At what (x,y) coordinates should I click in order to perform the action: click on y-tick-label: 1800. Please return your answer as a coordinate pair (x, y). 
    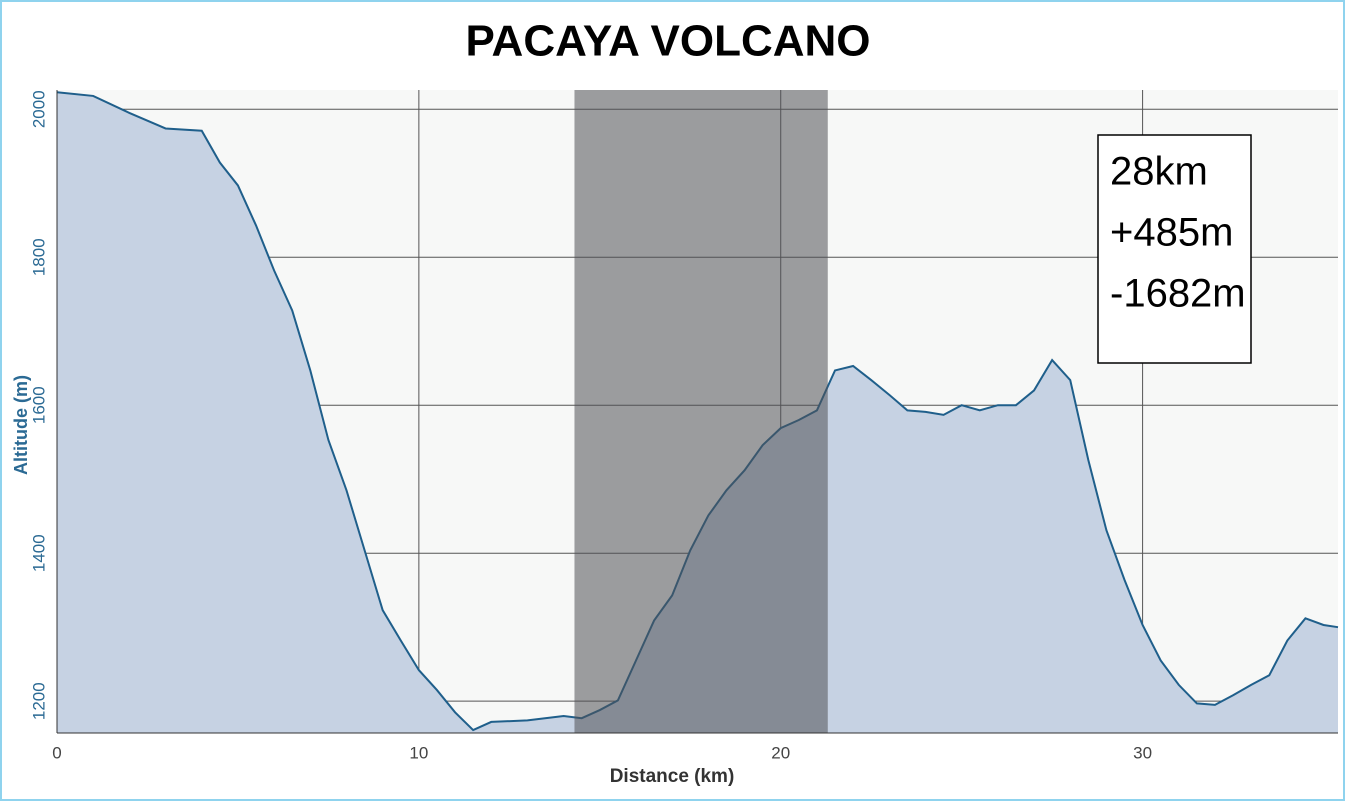
    Looking at the image, I should click on (38, 257).